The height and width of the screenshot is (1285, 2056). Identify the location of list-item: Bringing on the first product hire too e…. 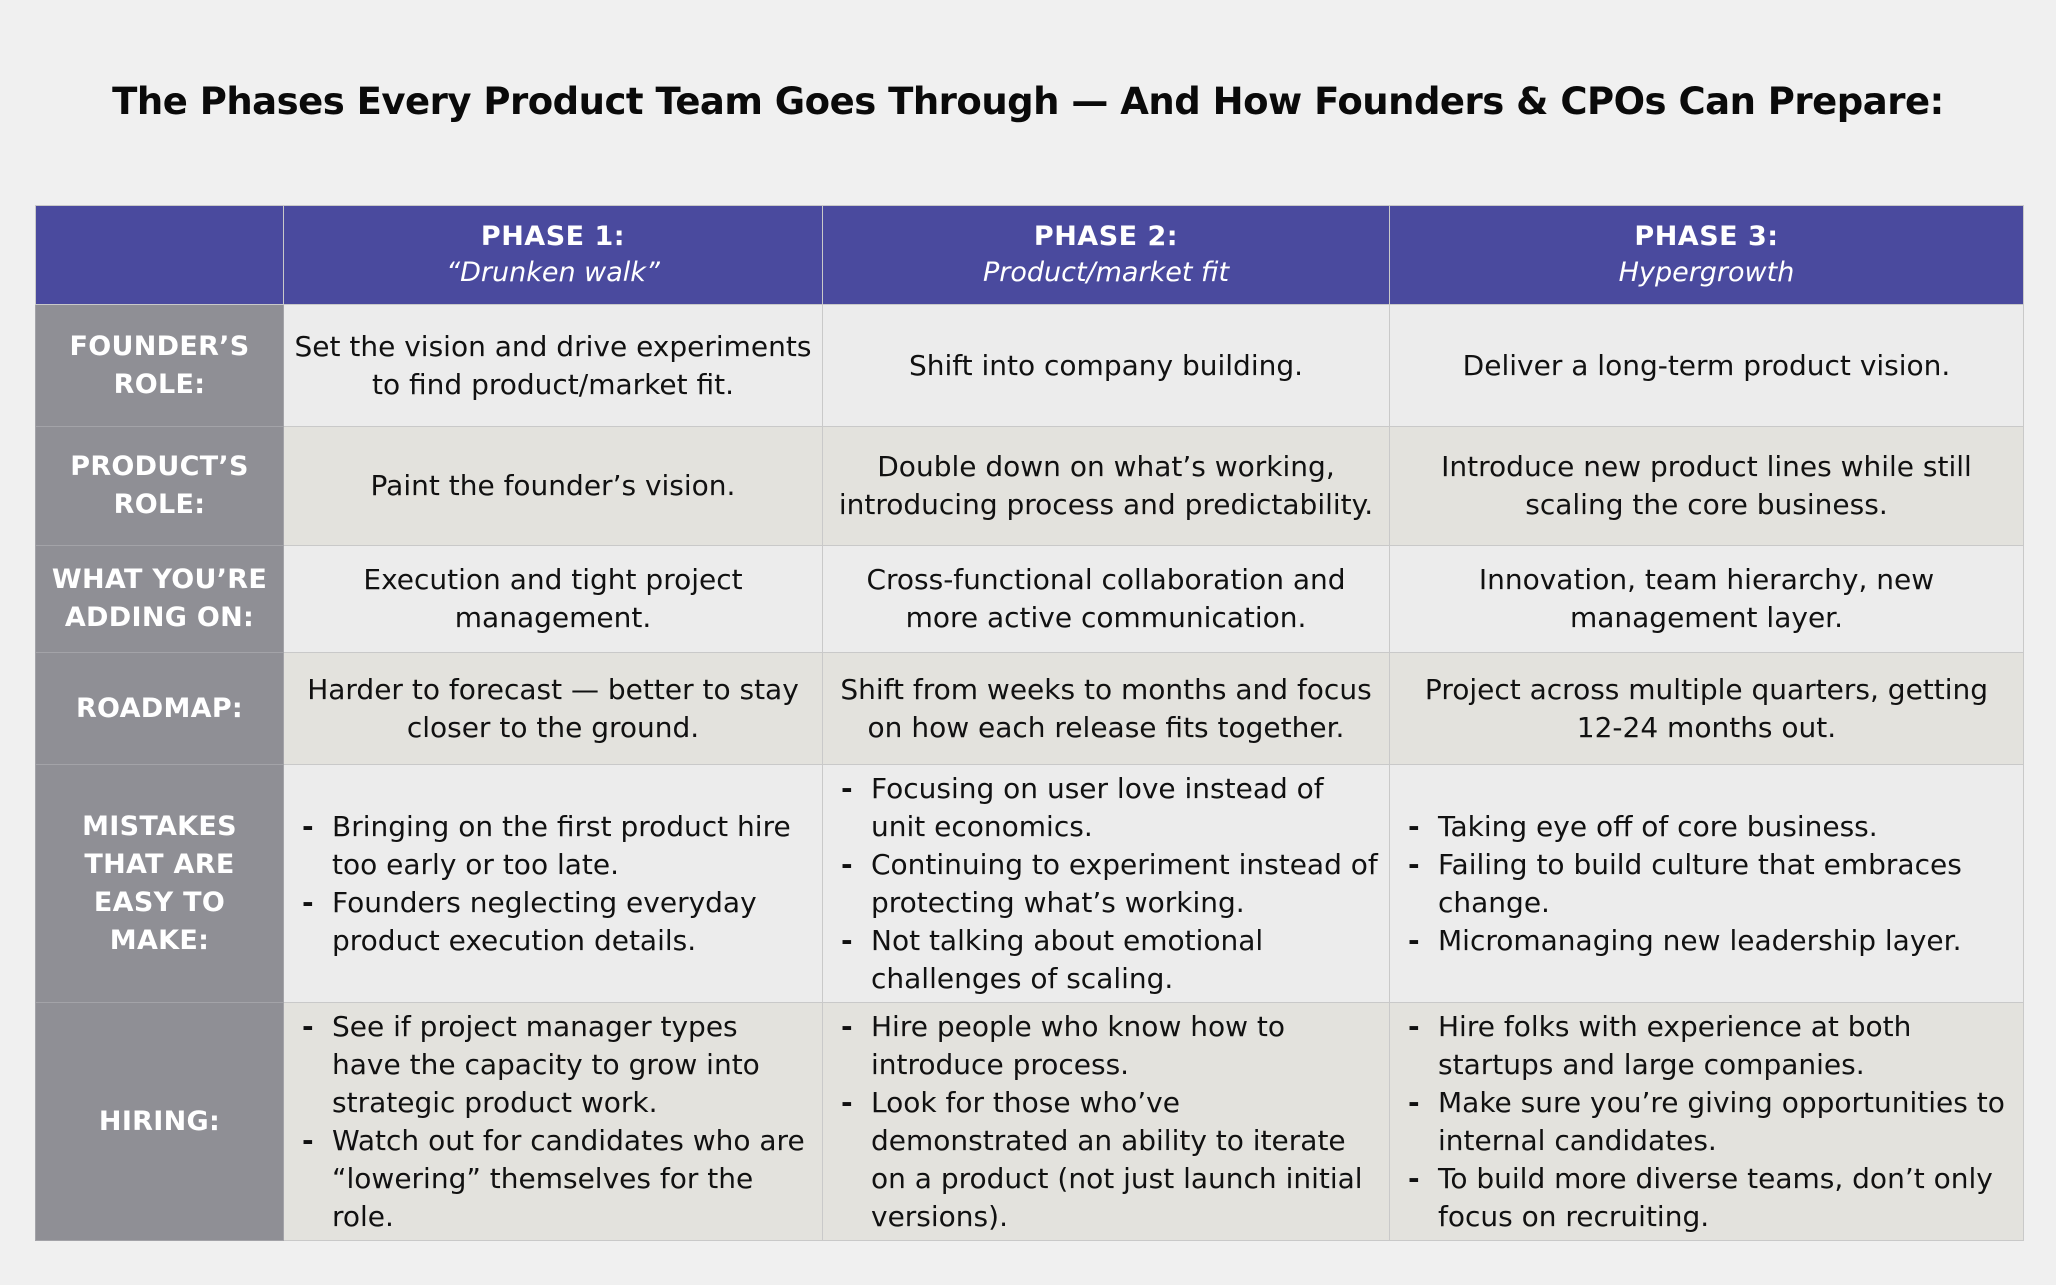
(557, 846).